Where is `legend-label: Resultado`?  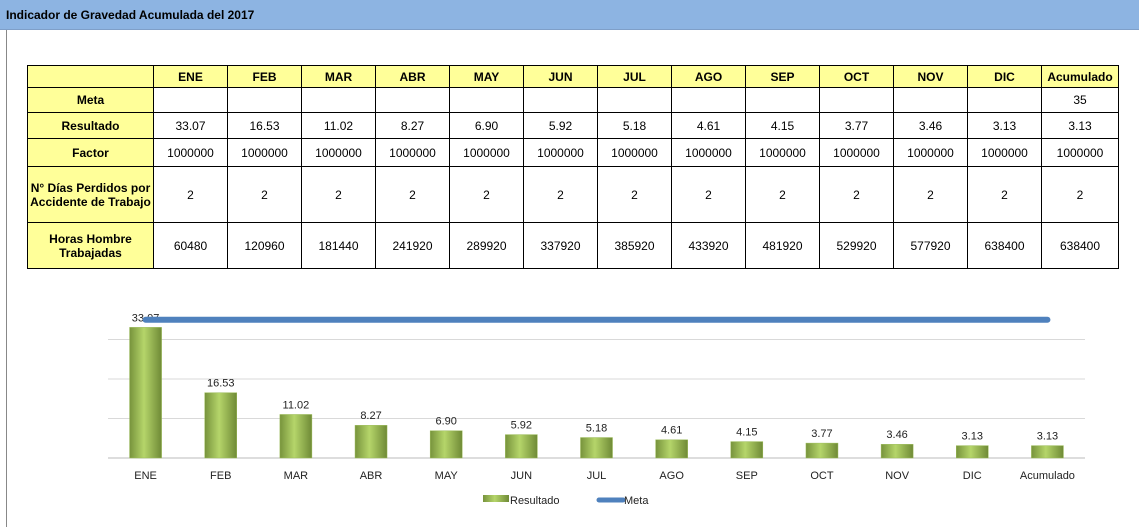 legend-label: Resultado is located at coordinates (535, 501).